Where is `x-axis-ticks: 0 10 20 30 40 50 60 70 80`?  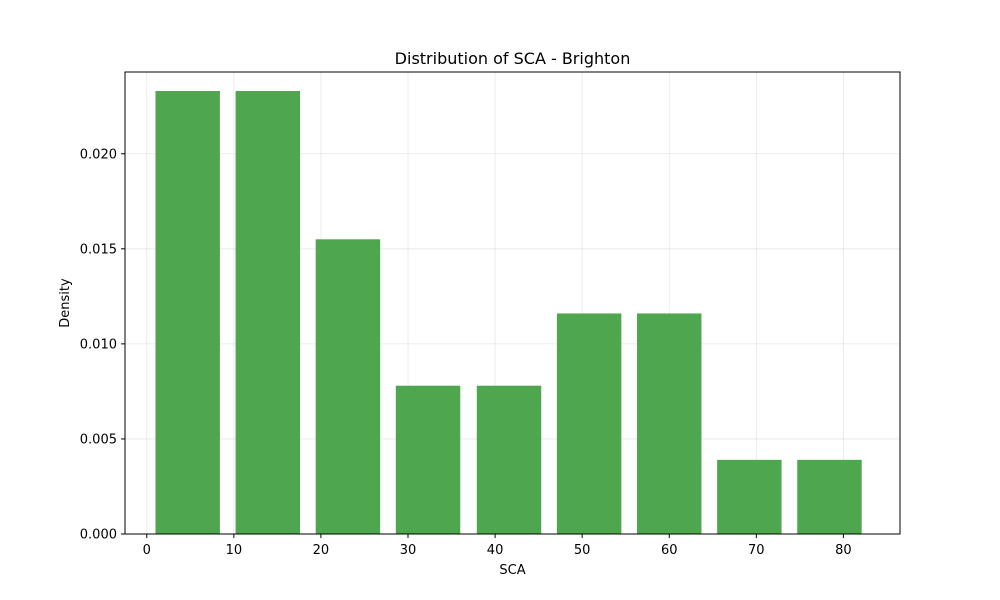 x-axis-ticks: 0 10 20 30 40 50 60 70 80 is located at coordinates (497, 546).